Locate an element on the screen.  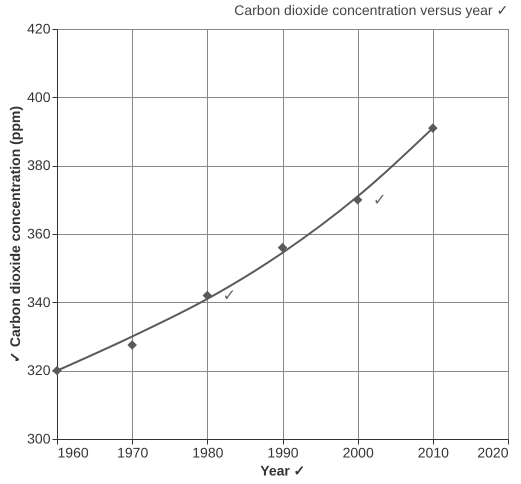
chart-title: Carbon dioxide concentration versus year ✓ is located at coordinates (371, 10).